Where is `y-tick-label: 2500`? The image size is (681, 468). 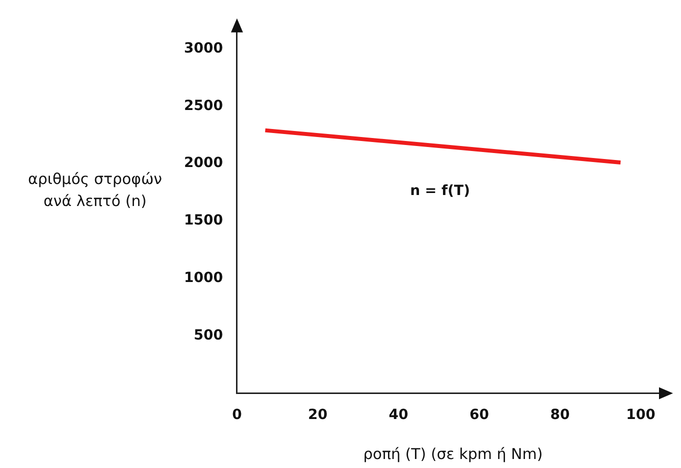
y-tick-label: 2500 is located at coordinates (204, 106).